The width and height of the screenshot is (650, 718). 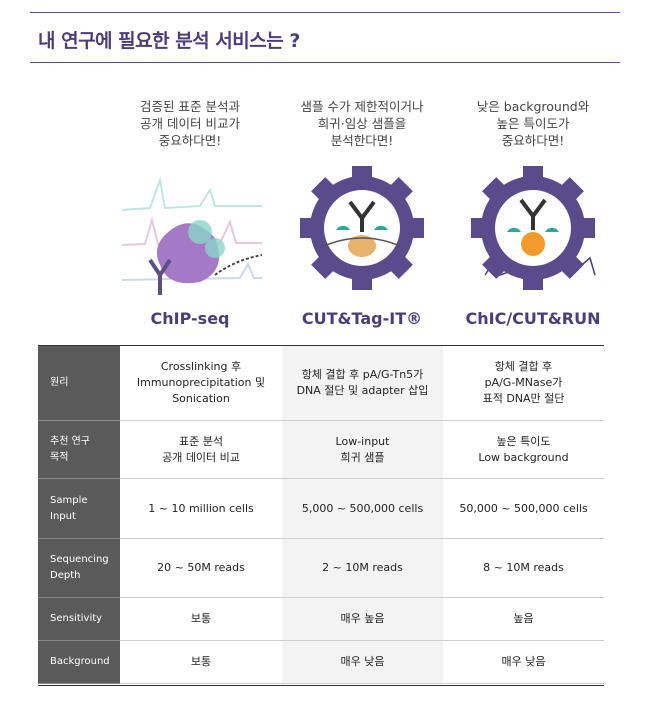 What do you see at coordinates (79, 568) in the screenshot?
I see `row-header: Sequencing Depth` at bounding box center [79, 568].